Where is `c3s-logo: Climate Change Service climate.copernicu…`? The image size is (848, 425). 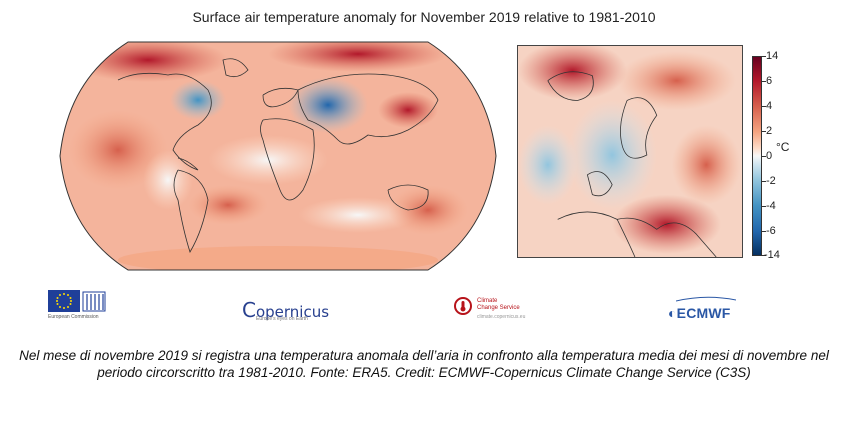 c3s-logo: Climate Change Service climate.copernicu… is located at coordinates (505, 311).